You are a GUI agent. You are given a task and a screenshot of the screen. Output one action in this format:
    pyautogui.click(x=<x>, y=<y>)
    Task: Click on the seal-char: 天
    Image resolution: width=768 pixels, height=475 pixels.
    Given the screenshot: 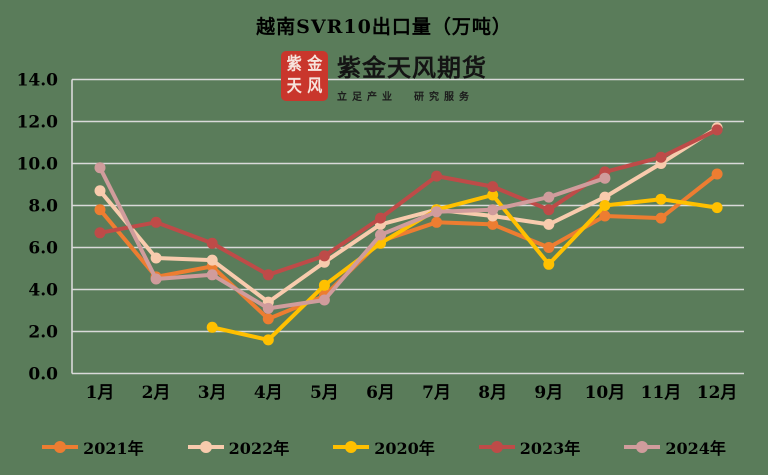 What is the action you would take?
    pyautogui.click(x=294, y=86)
    